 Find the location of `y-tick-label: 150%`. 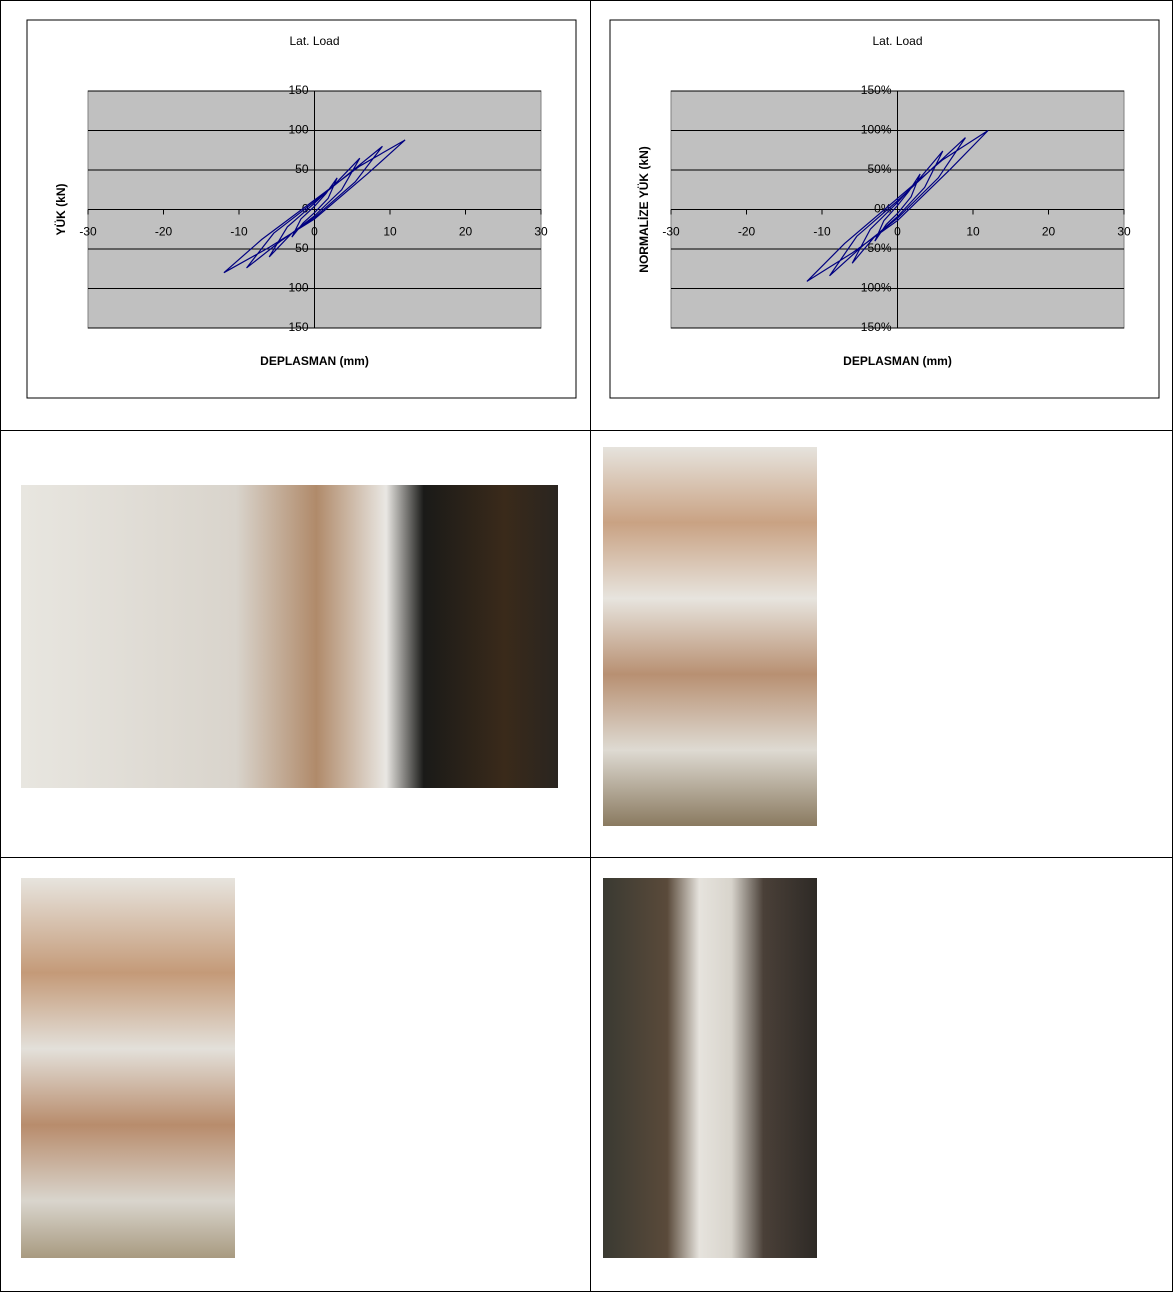

y-tick-label: 150% is located at coordinates (876, 90).